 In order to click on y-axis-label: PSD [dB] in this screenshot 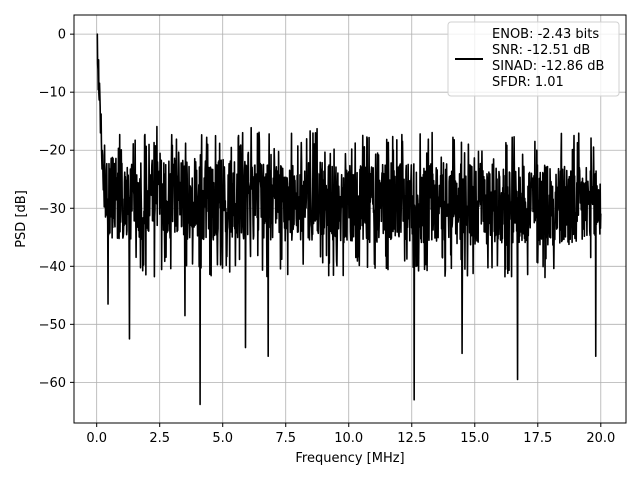, I will do `click(21, 219)`.